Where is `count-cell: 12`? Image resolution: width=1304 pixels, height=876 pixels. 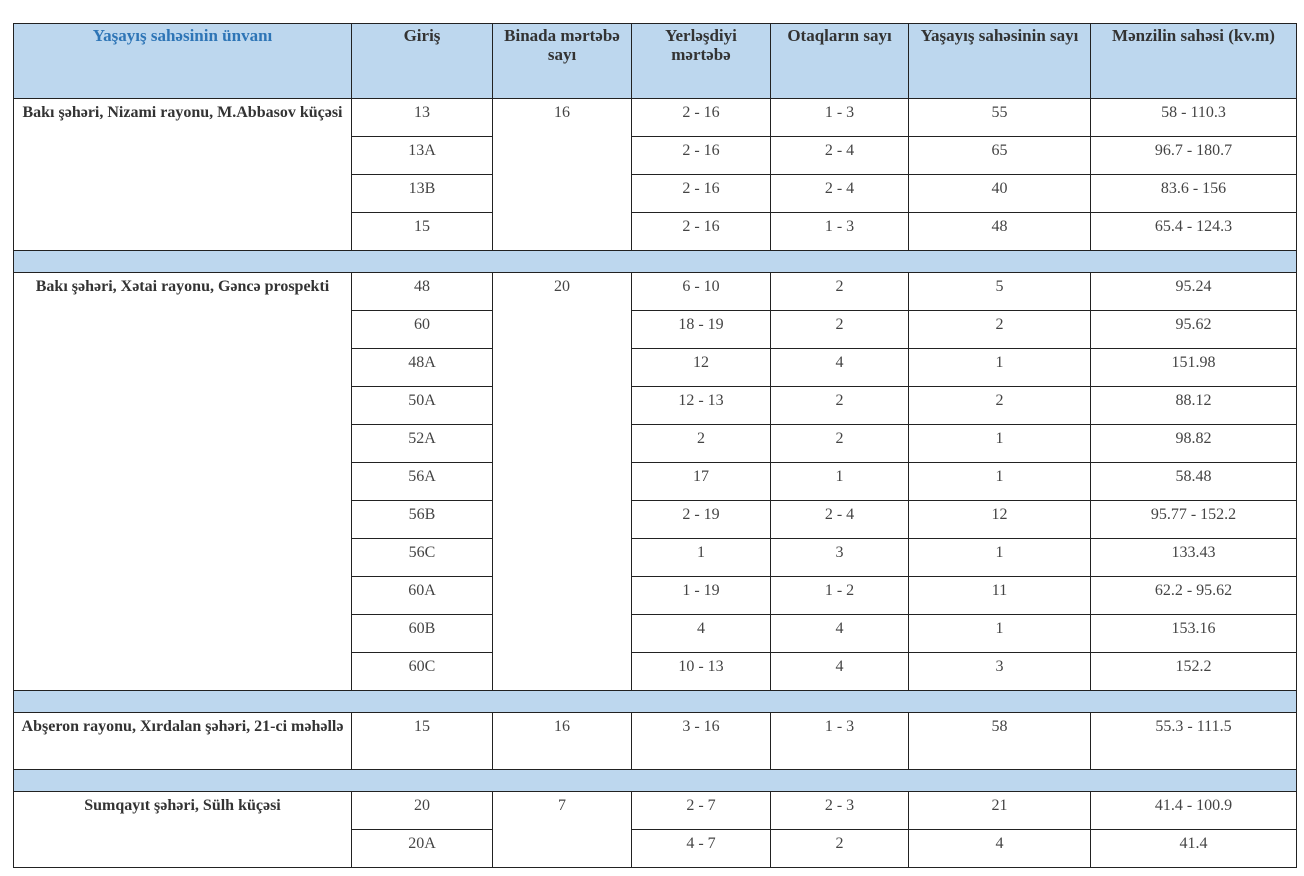 count-cell: 12 is located at coordinates (999, 519).